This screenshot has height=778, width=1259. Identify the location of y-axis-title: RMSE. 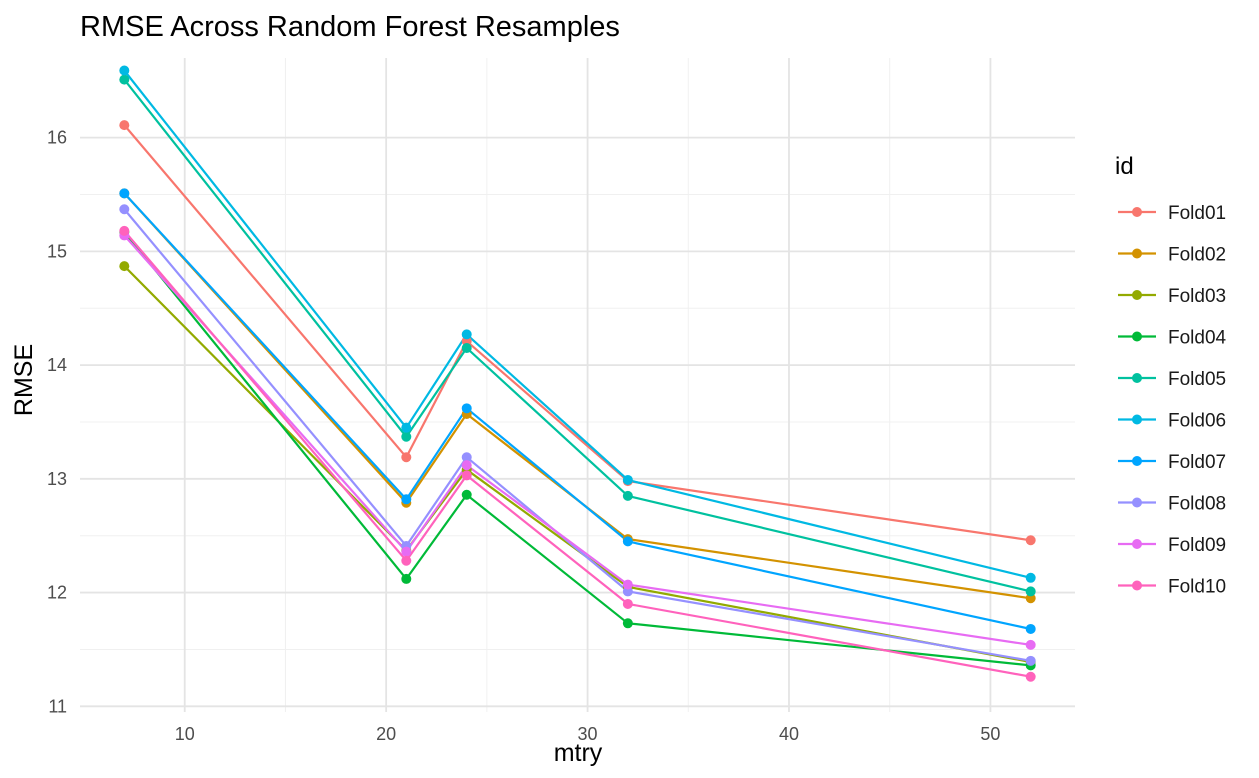
(24, 380).